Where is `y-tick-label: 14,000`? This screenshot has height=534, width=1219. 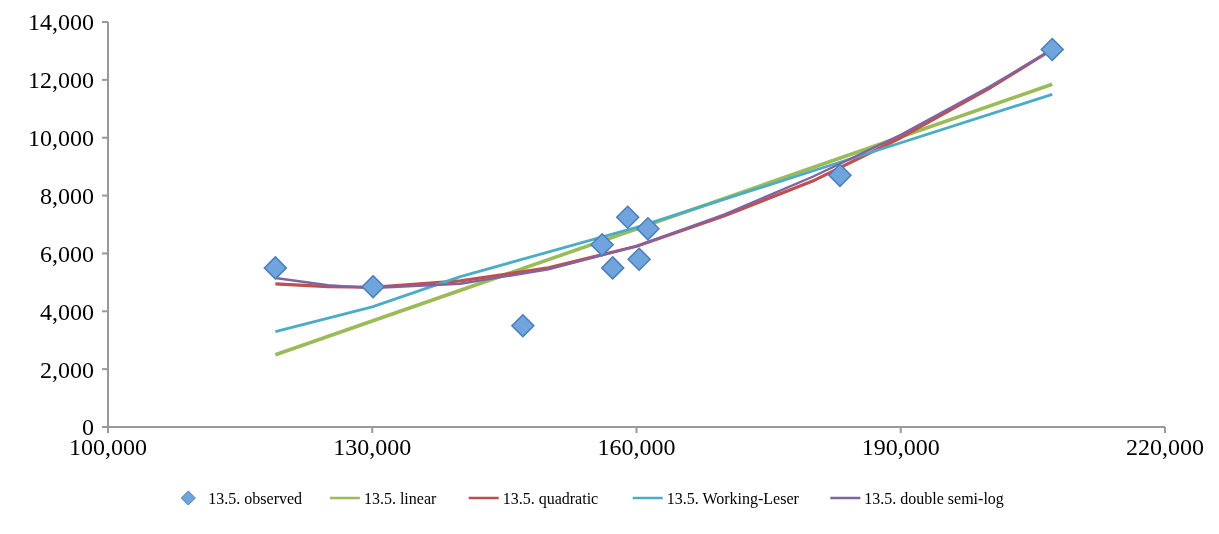 y-tick-label: 14,000 is located at coordinates (61, 22).